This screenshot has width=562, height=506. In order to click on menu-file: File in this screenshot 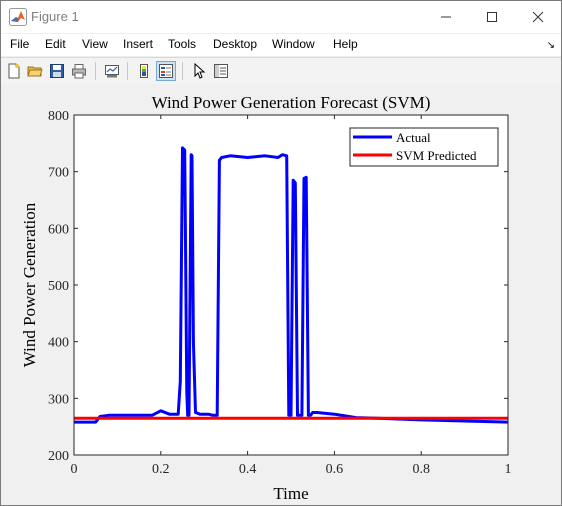, I will do `click(20, 44)`.